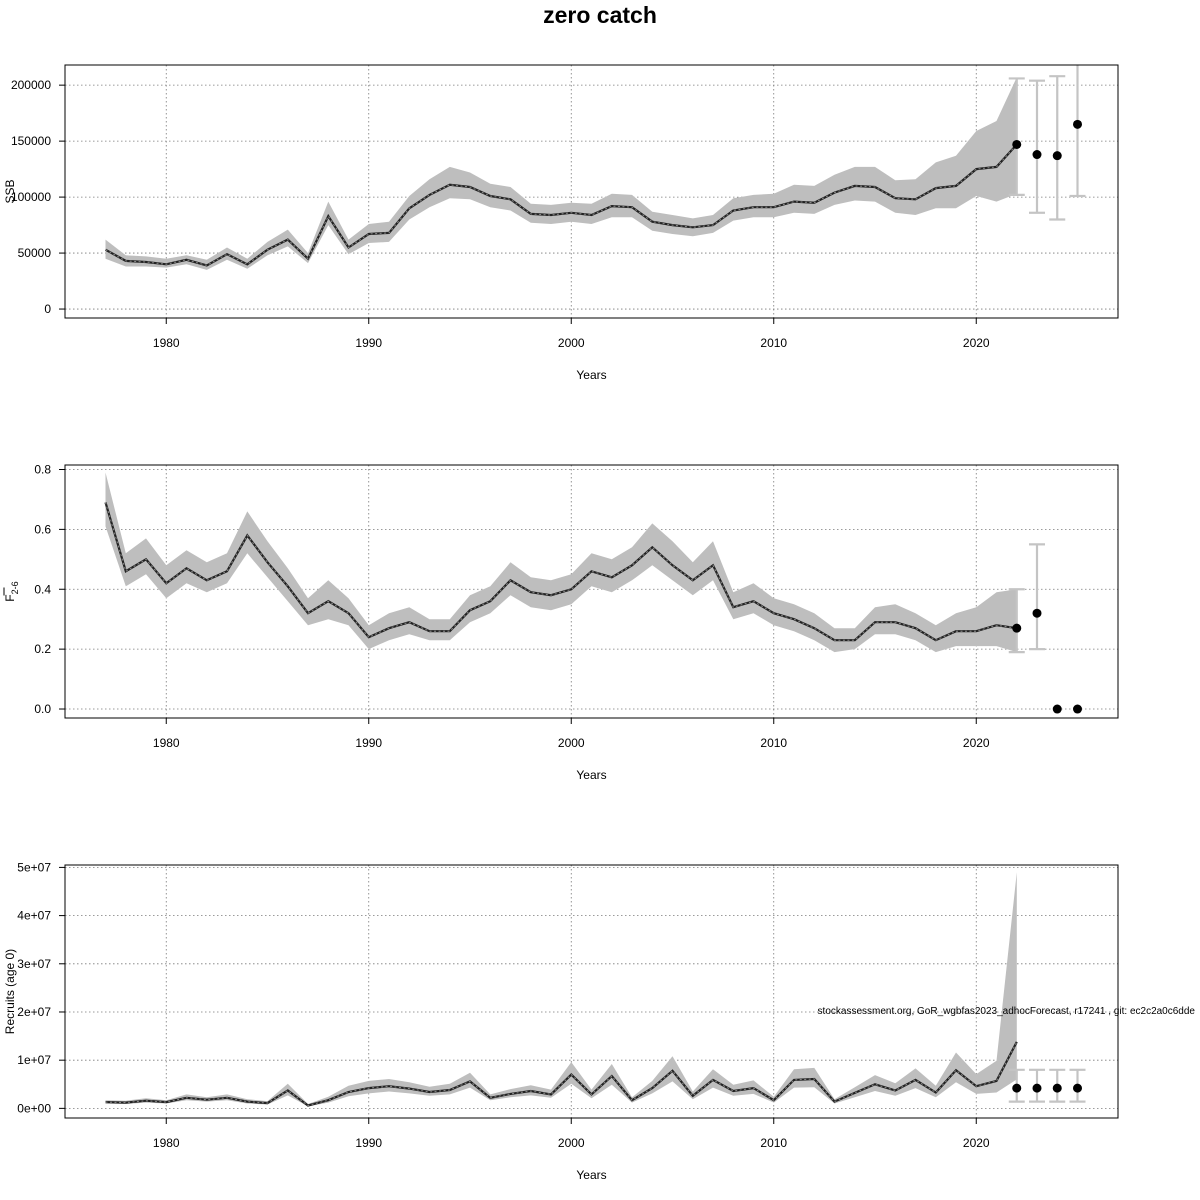  Describe the element at coordinates (47, 309) in the screenshot. I see `ssb-y-tick-label: 0` at that location.